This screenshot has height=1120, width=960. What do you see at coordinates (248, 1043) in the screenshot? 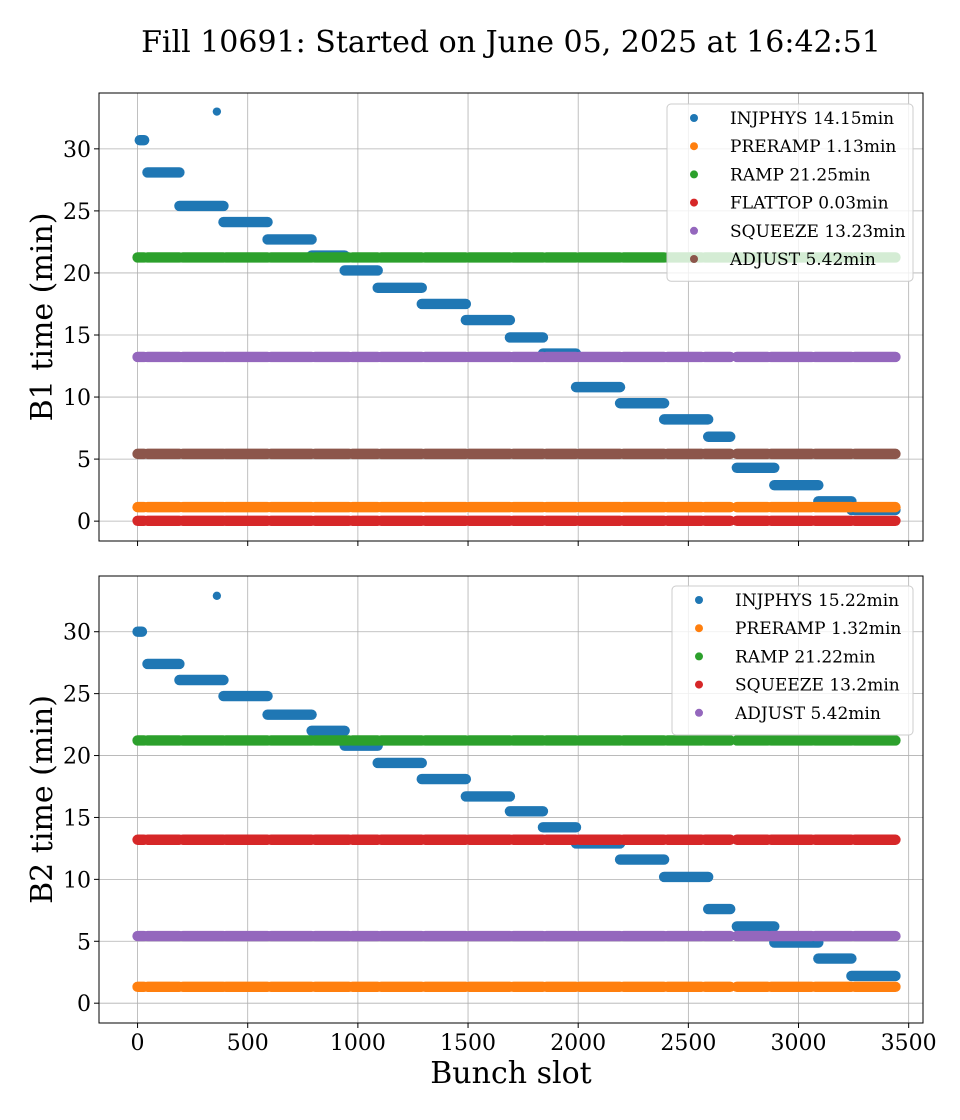
I see `x-tick-label: 500` at bounding box center [248, 1043].